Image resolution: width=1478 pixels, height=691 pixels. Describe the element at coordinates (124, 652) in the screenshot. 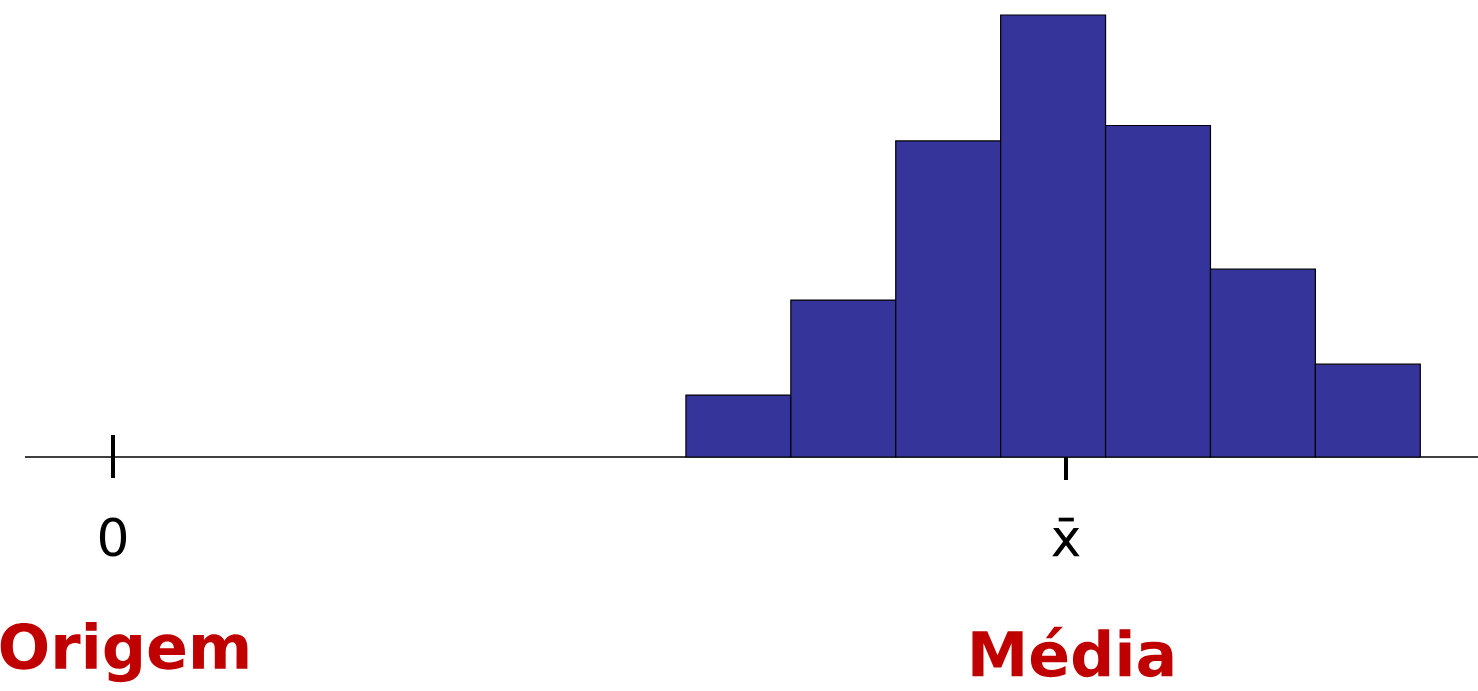

I see `text: Origem` at that location.